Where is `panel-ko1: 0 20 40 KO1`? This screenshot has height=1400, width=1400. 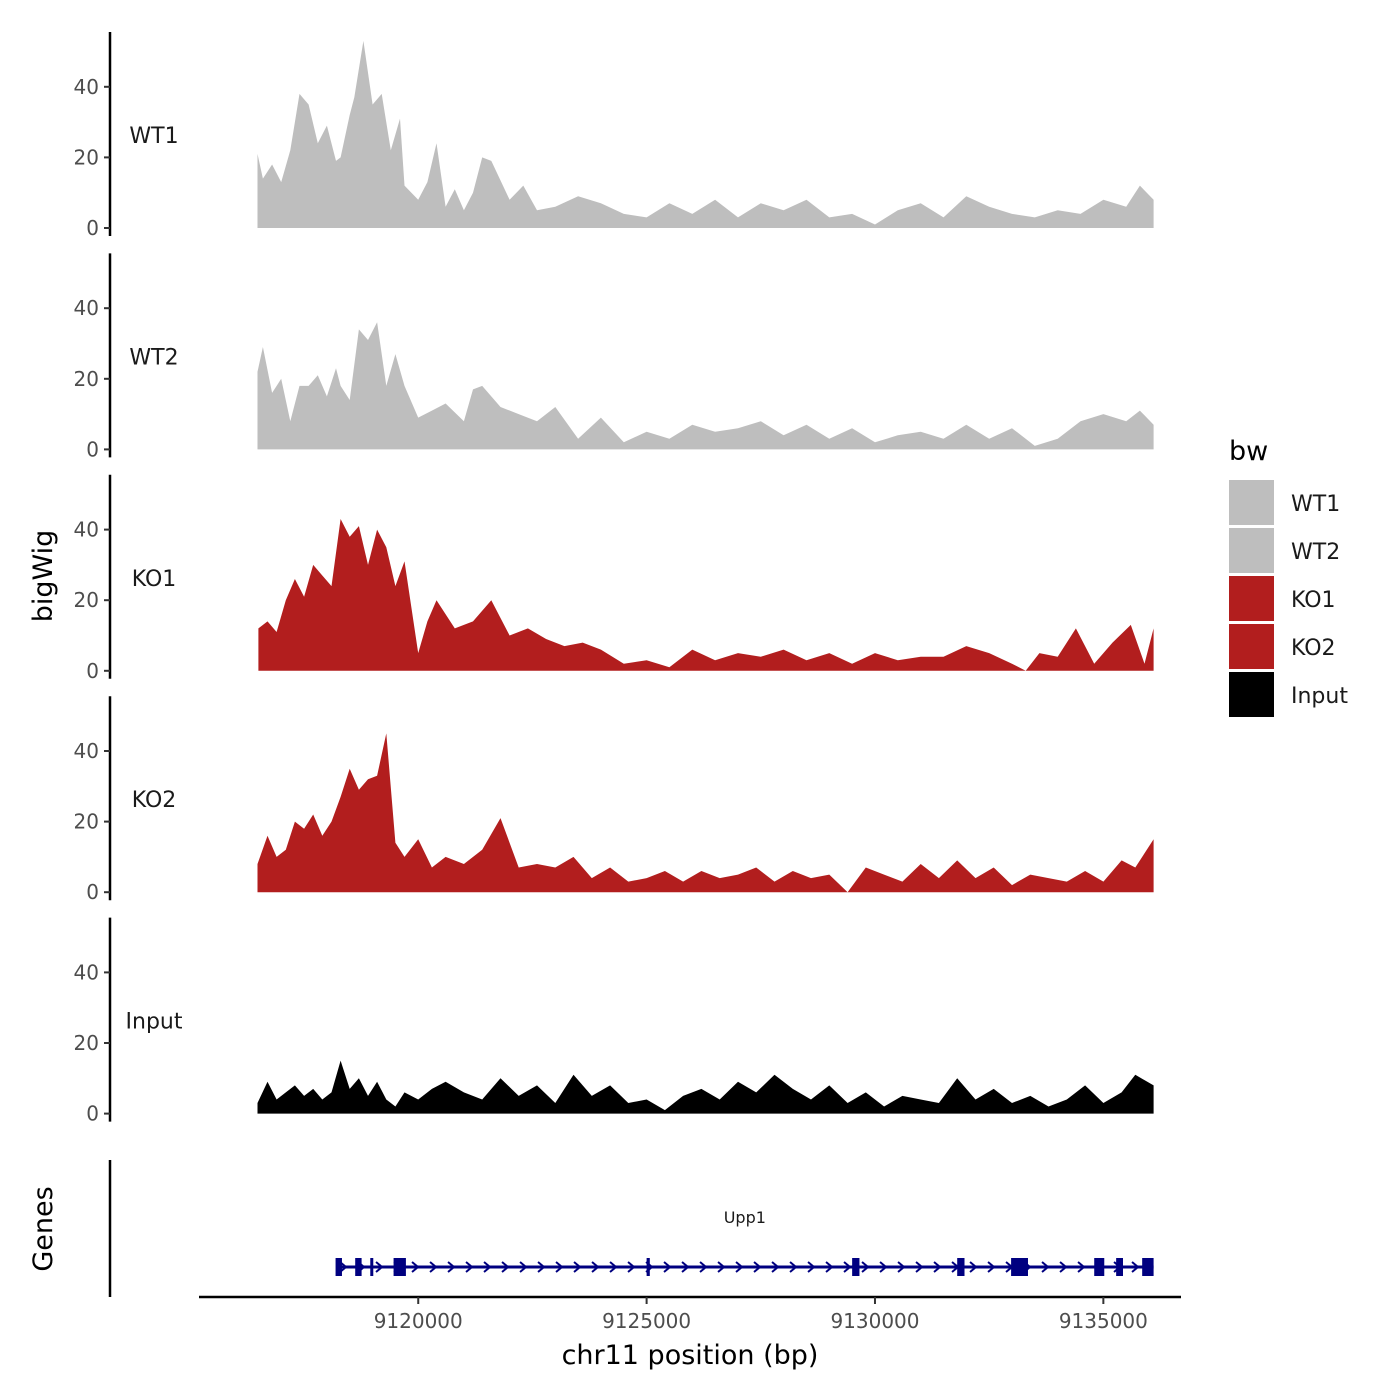
panel-ko1: 0 20 40 KO1 is located at coordinates (614, 578).